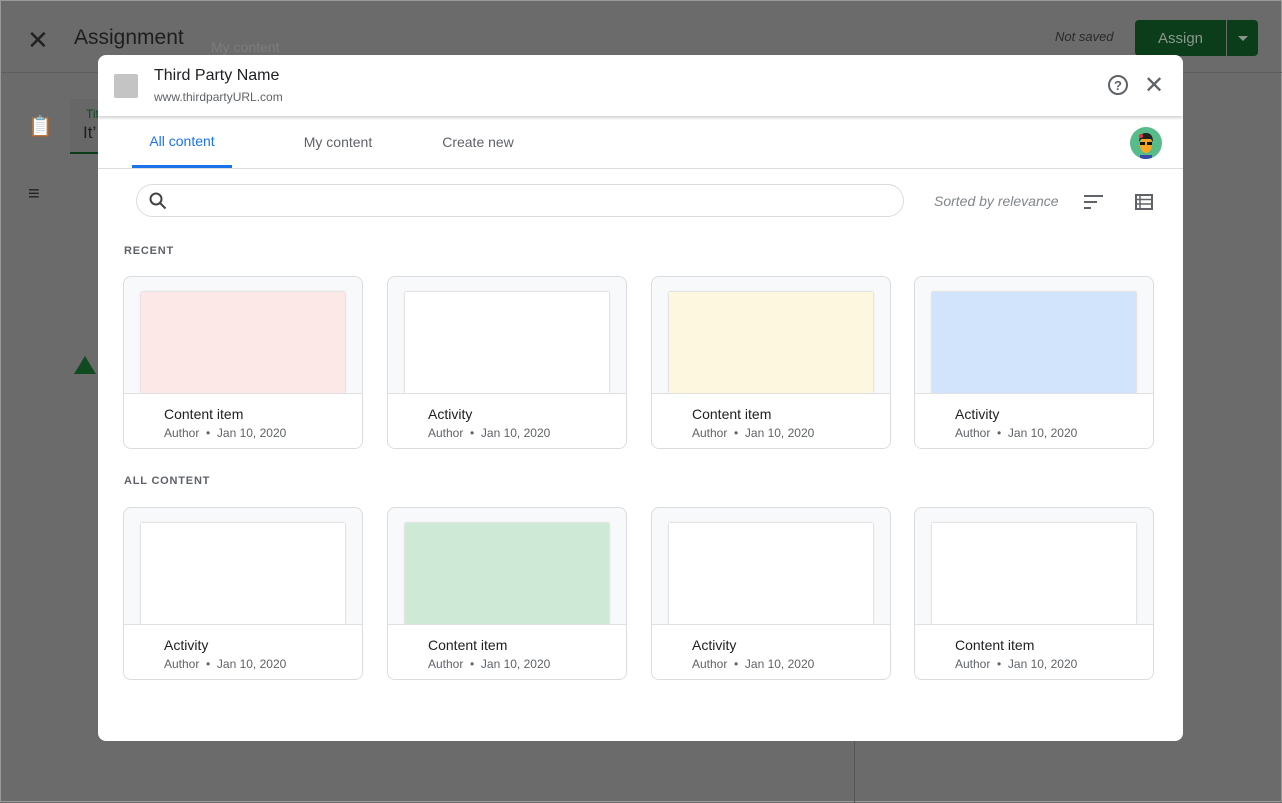 The width and height of the screenshot is (1282, 803). What do you see at coordinates (85, 365) in the screenshot?
I see `drive-icon` at bounding box center [85, 365].